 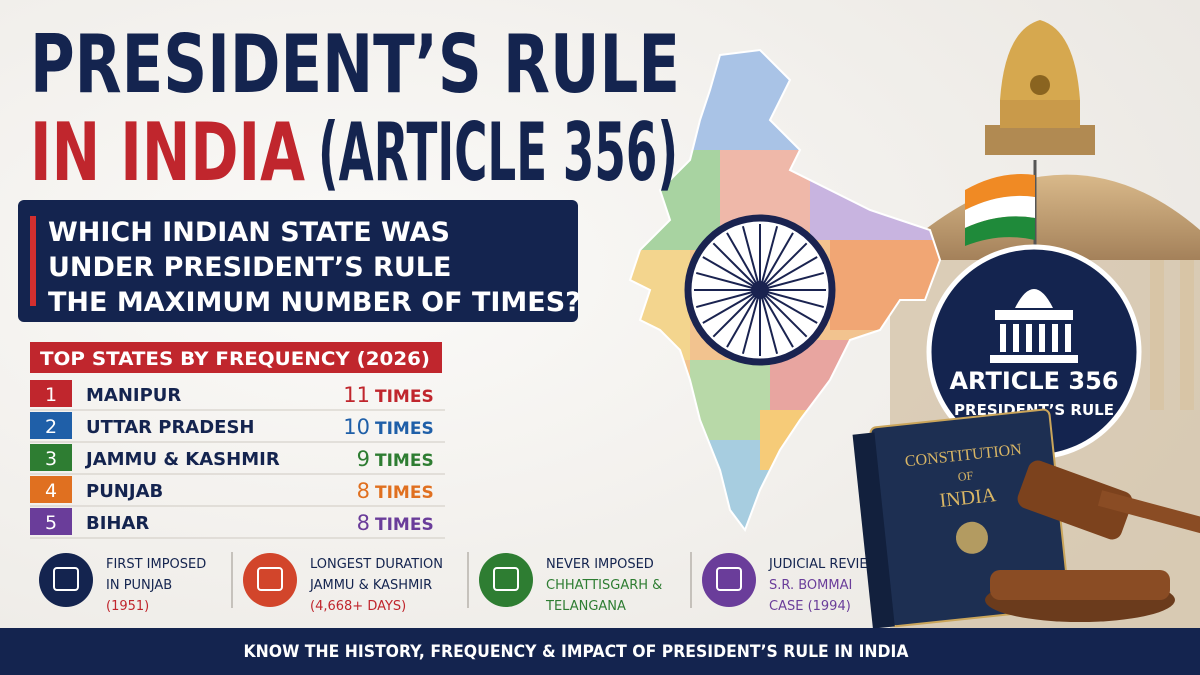 What do you see at coordinates (182, 459) in the screenshot?
I see `state-name: JAMMU & KASHMIR` at bounding box center [182, 459].